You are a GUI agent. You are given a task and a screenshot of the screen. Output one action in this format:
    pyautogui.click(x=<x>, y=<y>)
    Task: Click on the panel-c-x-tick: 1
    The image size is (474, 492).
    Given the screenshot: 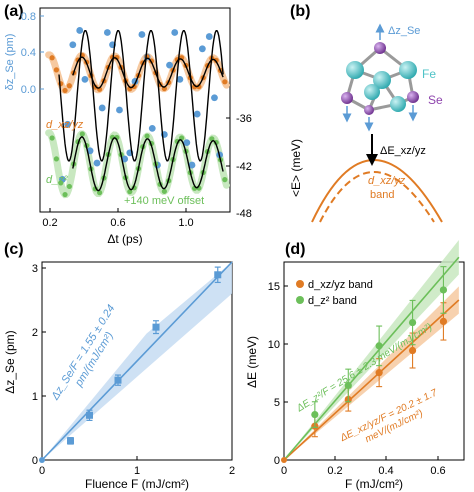 What is the action you would take?
    pyautogui.click(x=137, y=471)
    